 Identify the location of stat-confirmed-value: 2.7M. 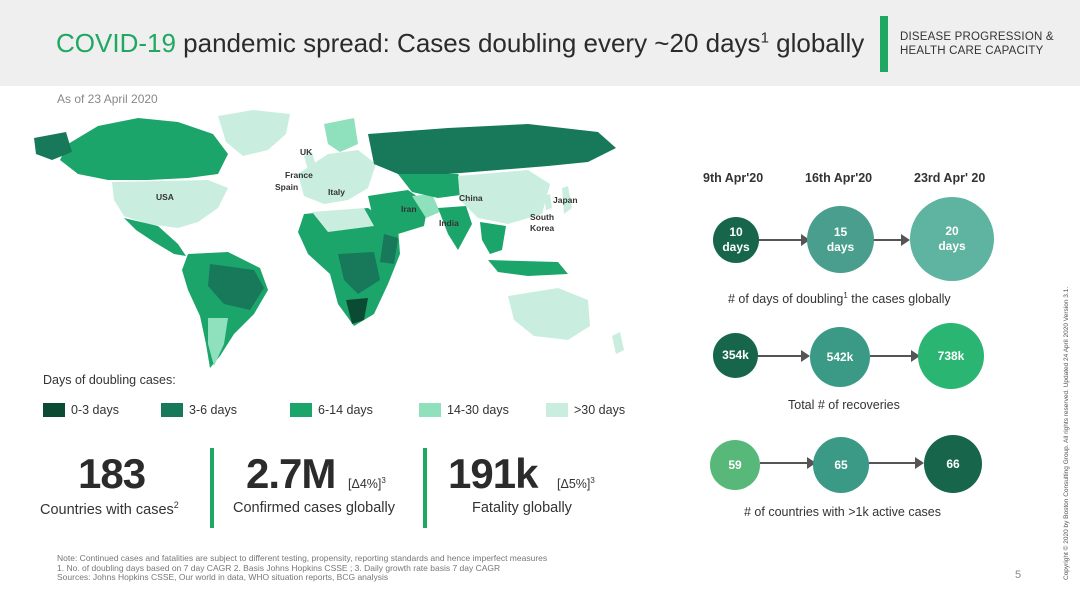
(291, 473).